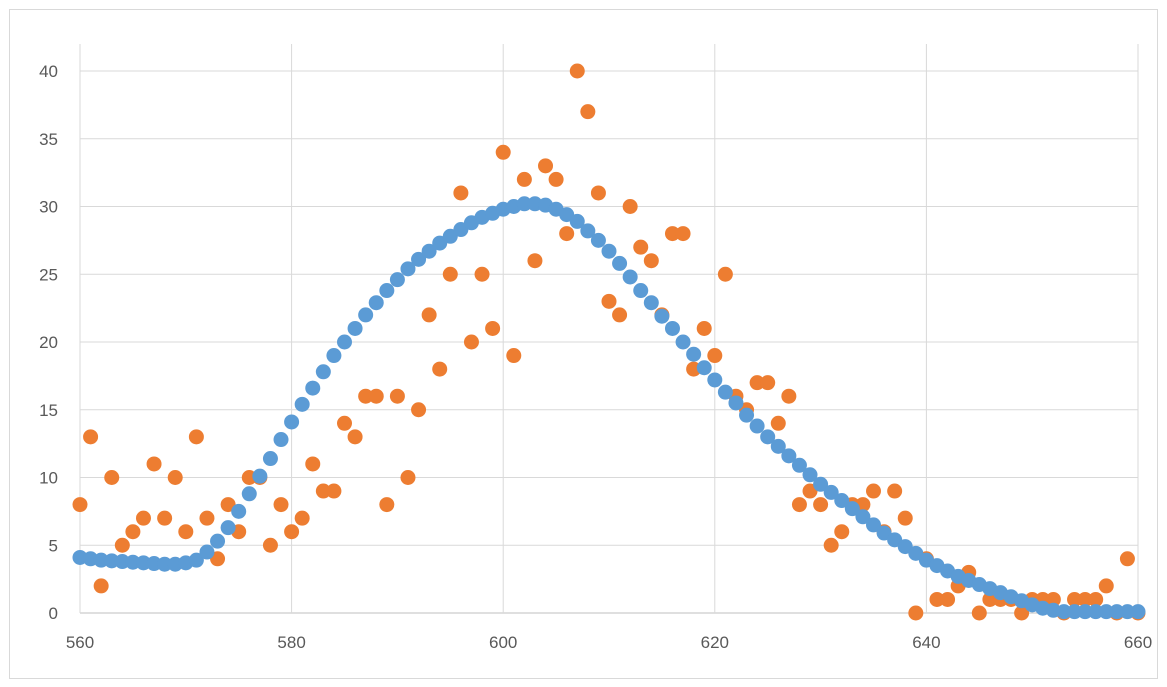 The width and height of the screenshot is (1167, 687). What do you see at coordinates (48, 342) in the screenshot?
I see `y-axis-tick-labels: 0 5 10 15 20 25 30 35 40` at bounding box center [48, 342].